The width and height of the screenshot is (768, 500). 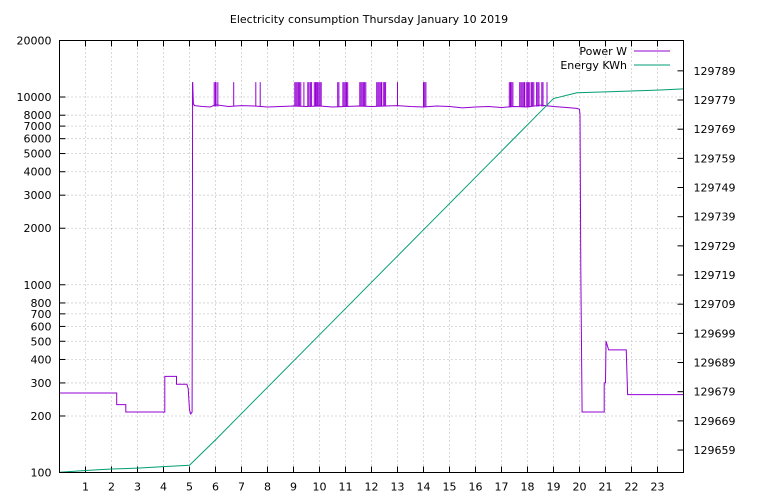 What do you see at coordinates (34, 97) in the screenshot?
I see `left-tick-label: 10000` at bounding box center [34, 97].